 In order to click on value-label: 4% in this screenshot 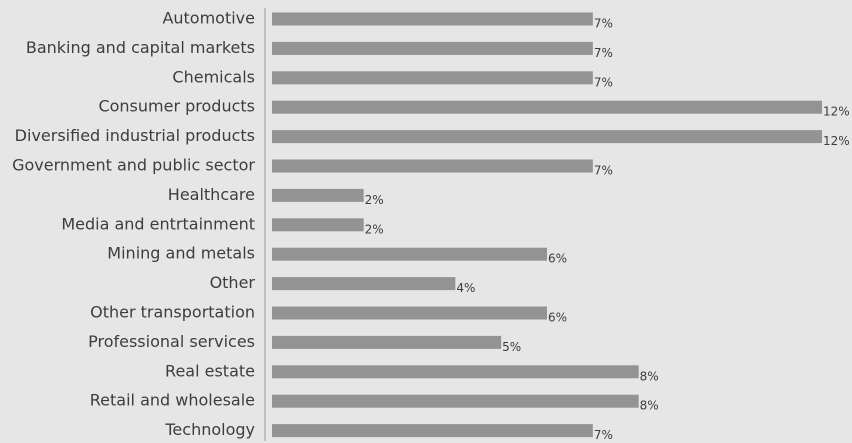, I will do `click(465, 288)`.